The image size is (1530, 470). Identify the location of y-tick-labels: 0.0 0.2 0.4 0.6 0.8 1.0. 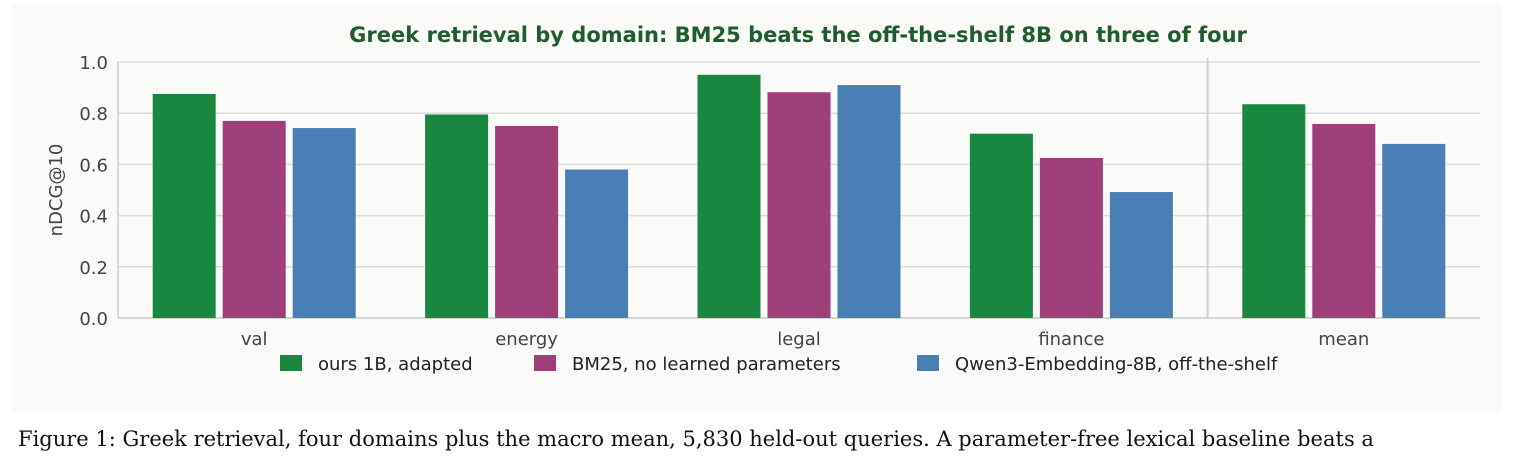
(93, 191).